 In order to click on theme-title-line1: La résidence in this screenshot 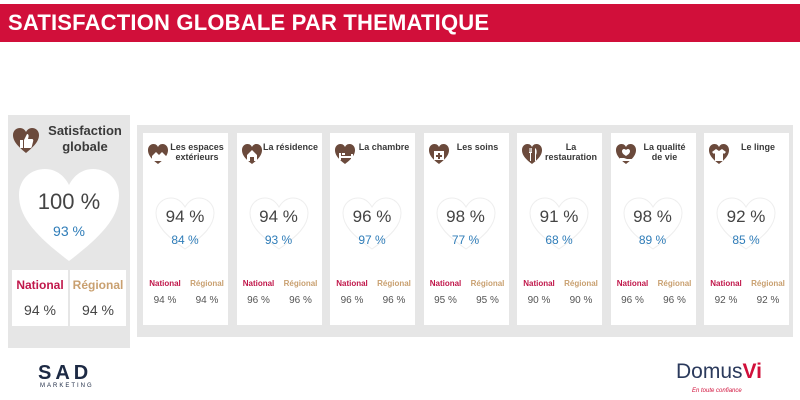, I will do `click(290, 147)`.